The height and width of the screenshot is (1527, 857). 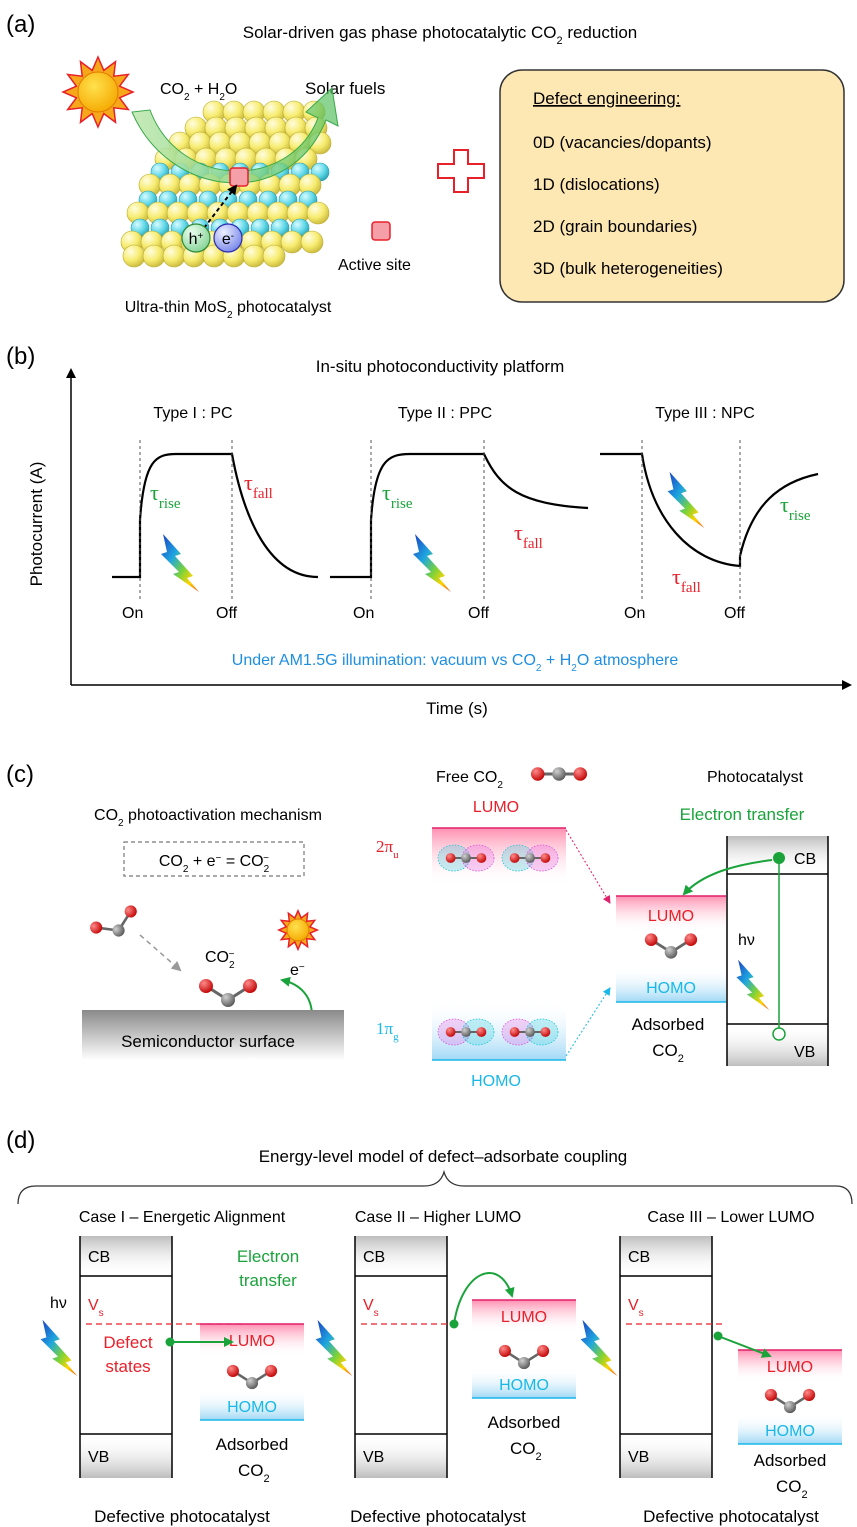 I want to click on equation-box, so click(x=214, y=859).